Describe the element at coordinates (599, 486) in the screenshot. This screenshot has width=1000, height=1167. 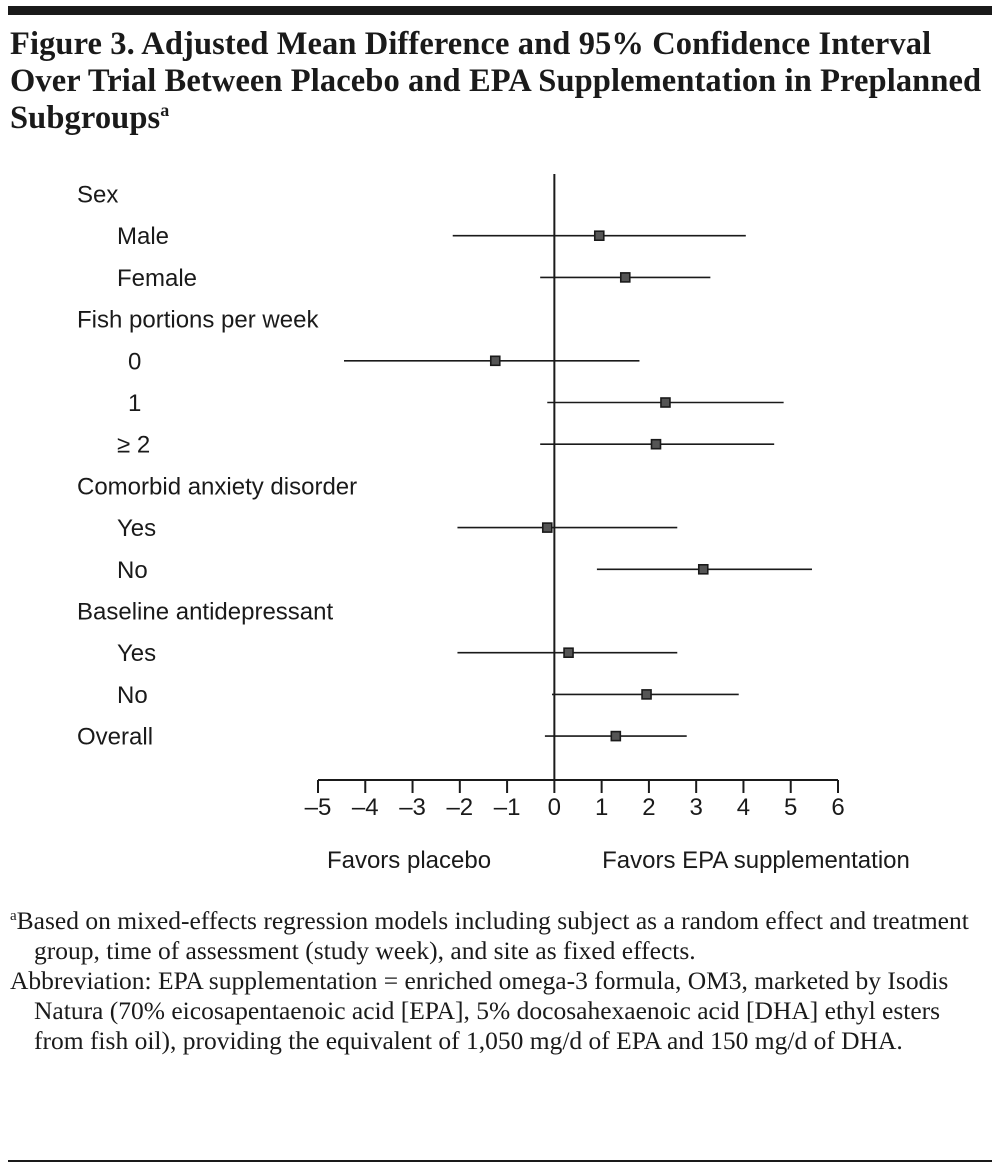
I see `point-estimates` at that location.